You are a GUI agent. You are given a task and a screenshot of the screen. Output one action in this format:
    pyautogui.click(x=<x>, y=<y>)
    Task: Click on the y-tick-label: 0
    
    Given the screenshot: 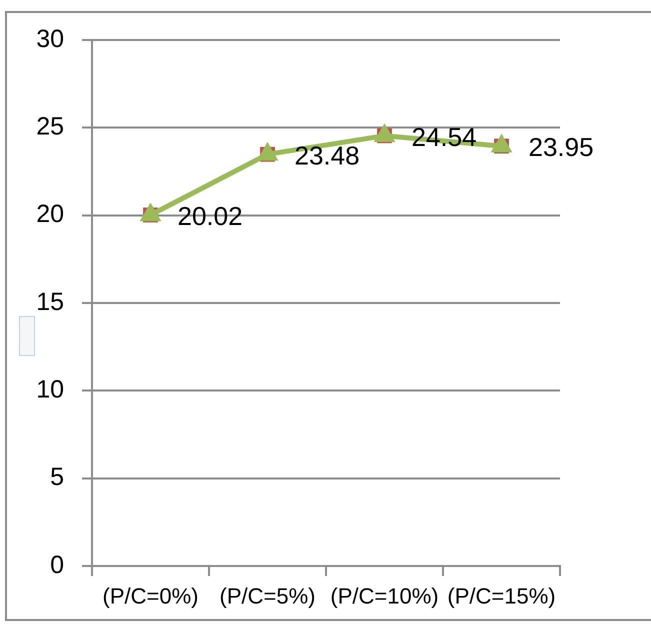 What is the action you would take?
    pyautogui.click(x=57, y=564)
    